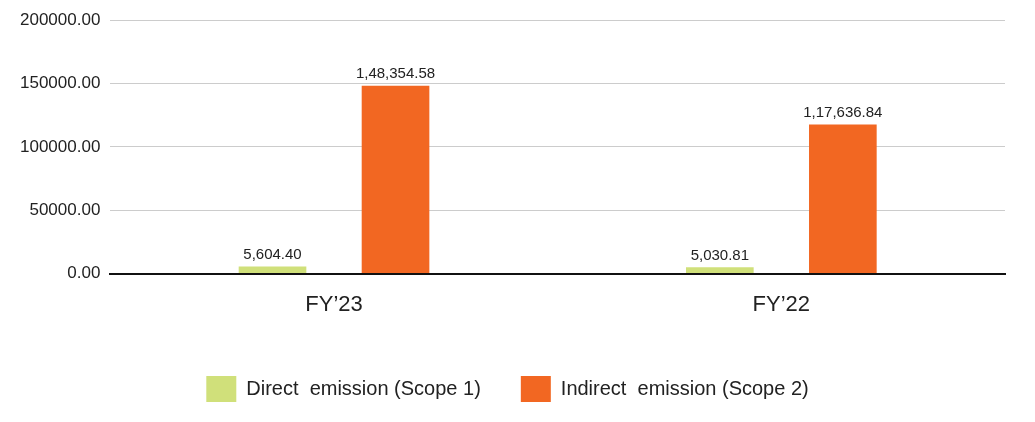  What do you see at coordinates (684, 387) in the screenshot?
I see `legend-label: Indirect emission (Scope 2)` at bounding box center [684, 387].